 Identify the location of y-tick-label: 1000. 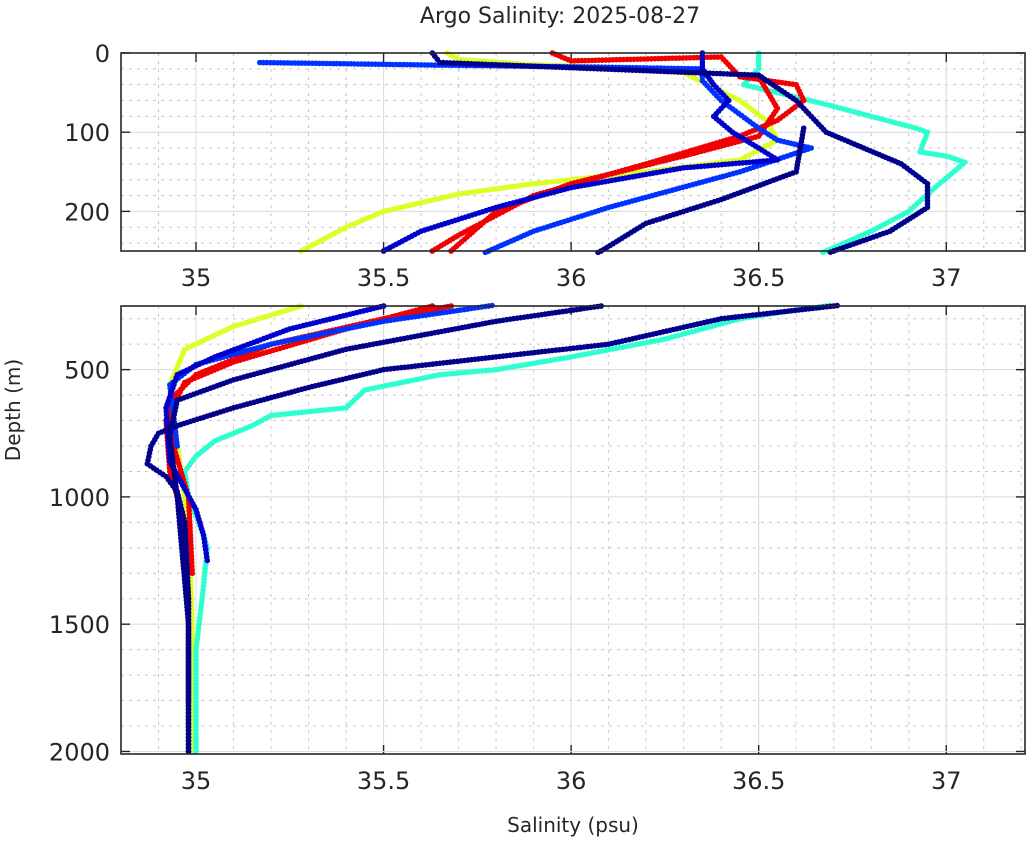
(79, 498).